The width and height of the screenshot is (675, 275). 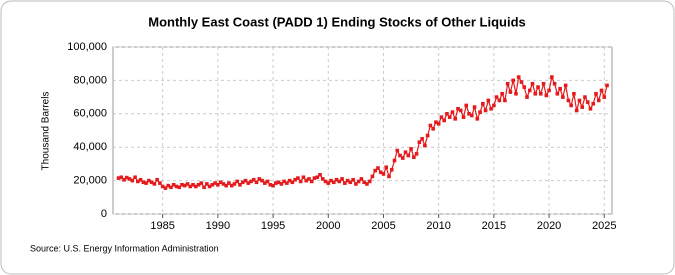 What do you see at coordinates (273, 226) in the screenshot?
I see `x-tick-label: 1995` at bounding box center [273, 226].